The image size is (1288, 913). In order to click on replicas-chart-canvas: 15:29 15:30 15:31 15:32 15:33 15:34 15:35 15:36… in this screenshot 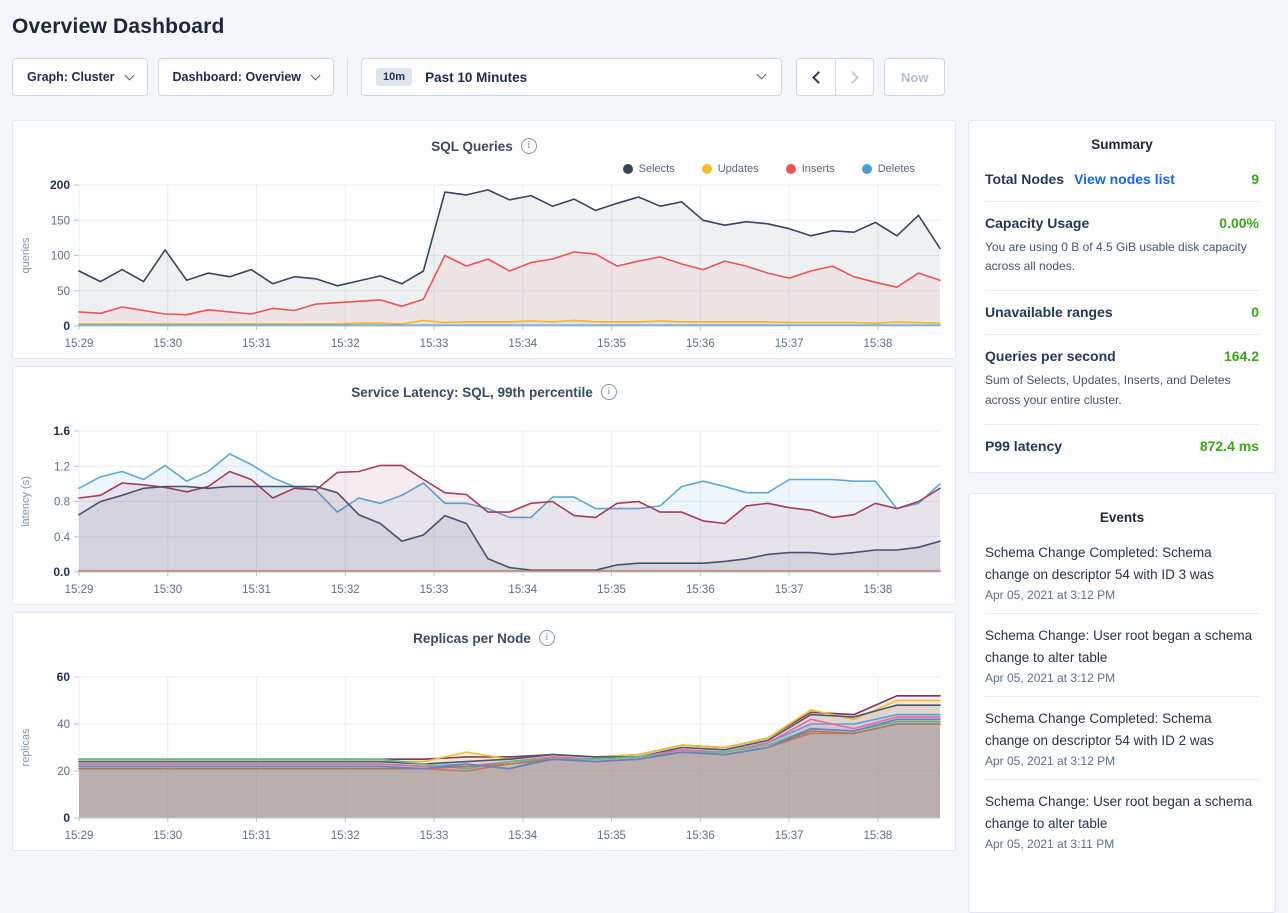, I will do `click(484, 759)`.